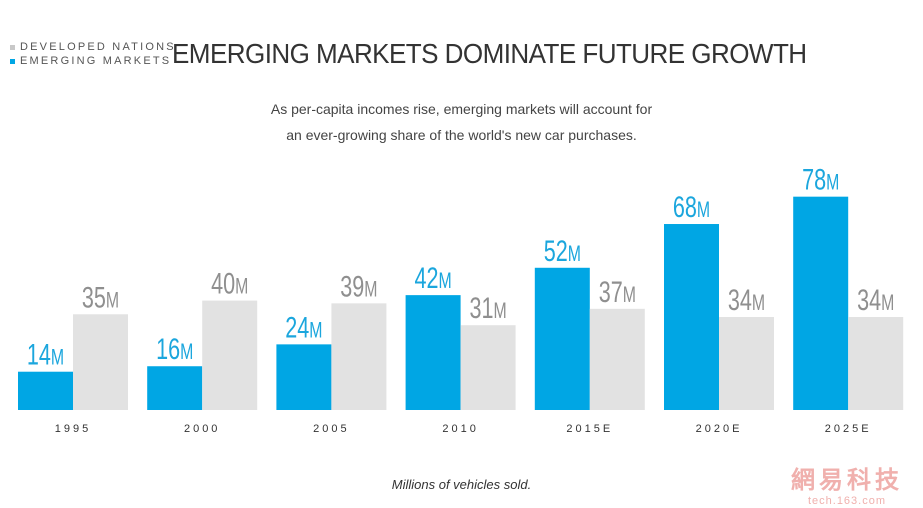 The image size is (923, 508). What do you see at coordinates (433, 352) in the screenshot?
I see `bar-emerging-2010` at bounding box center [433, 352].